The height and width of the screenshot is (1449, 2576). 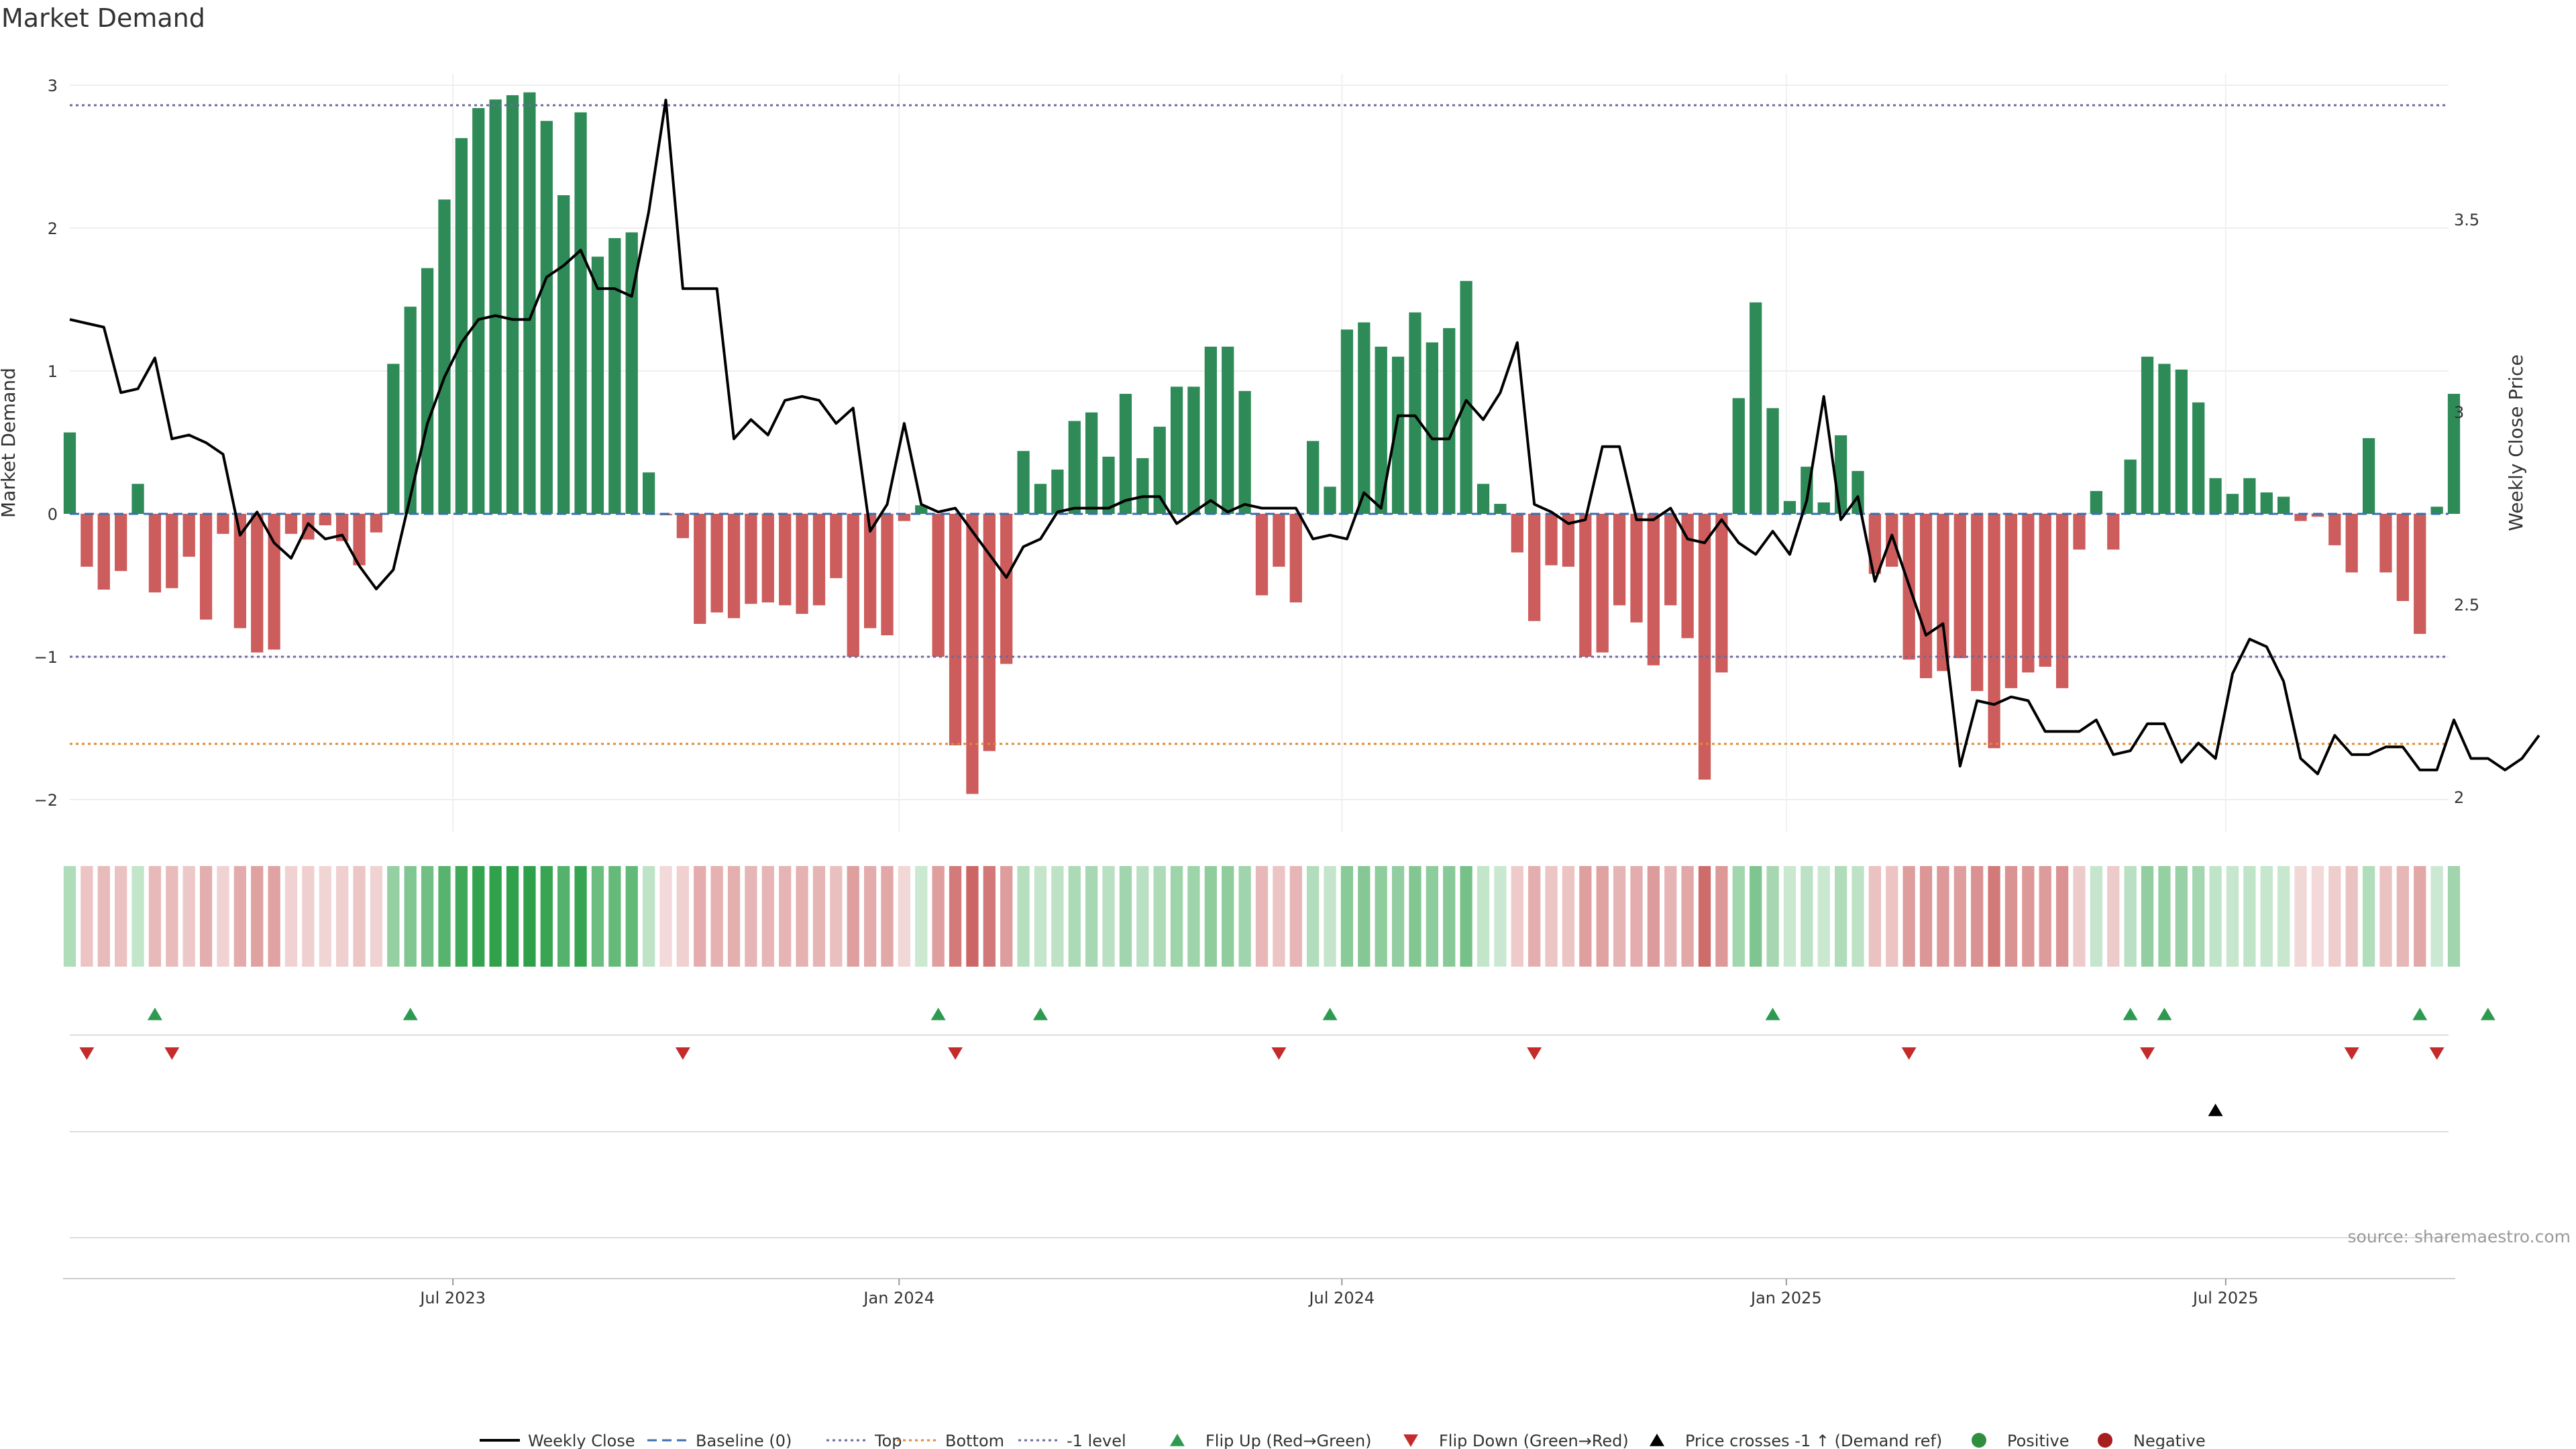 What do you see at coordinates (2215, 1110) in the screenshot?
I see `price-cross-marker` at bounding box center [2215, 1110].